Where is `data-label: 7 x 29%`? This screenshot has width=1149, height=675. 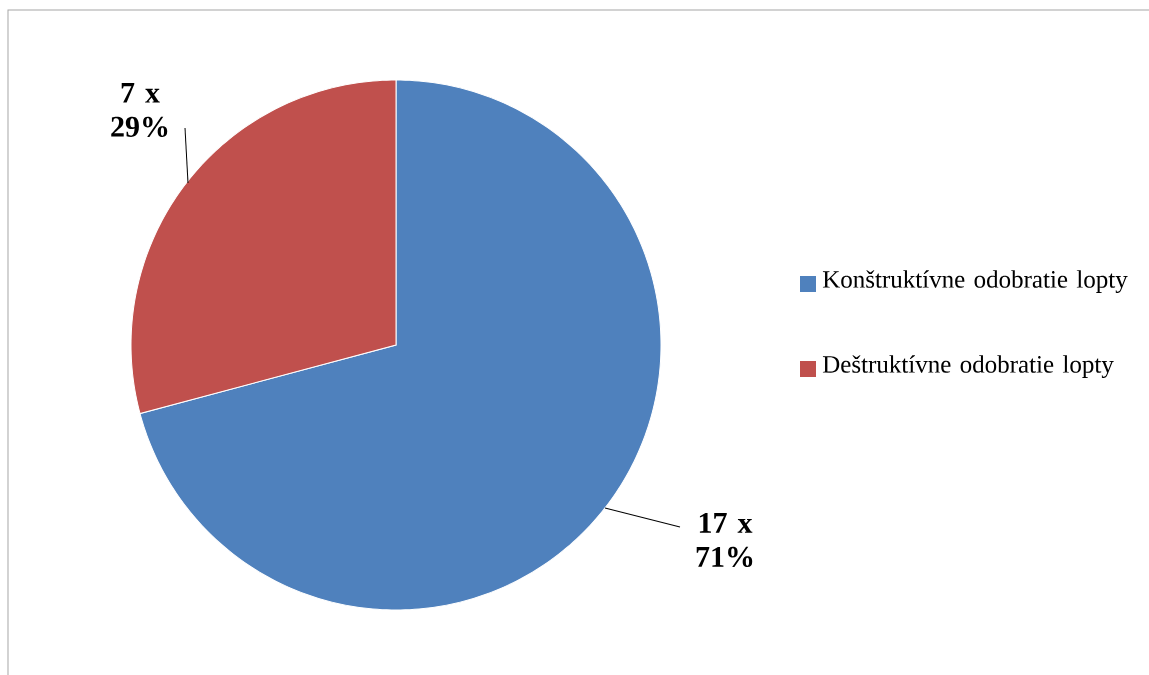
data-label: 7 x 29% is located at coordinates (139, 110).